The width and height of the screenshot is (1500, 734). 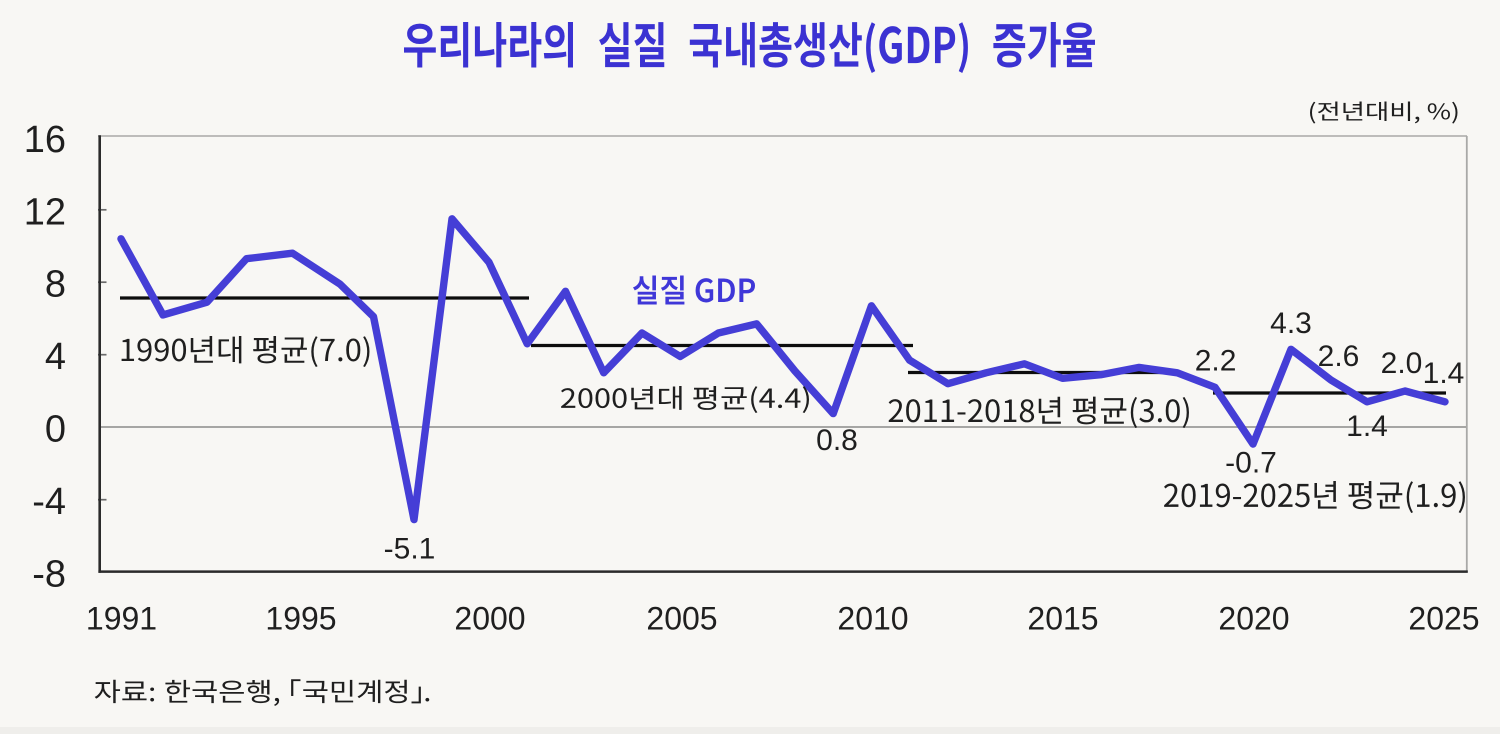 What do you see at coordinates (410, 549) in the screenshot?
I see `svg-text: -5.1` at bounding box center [410, 549].